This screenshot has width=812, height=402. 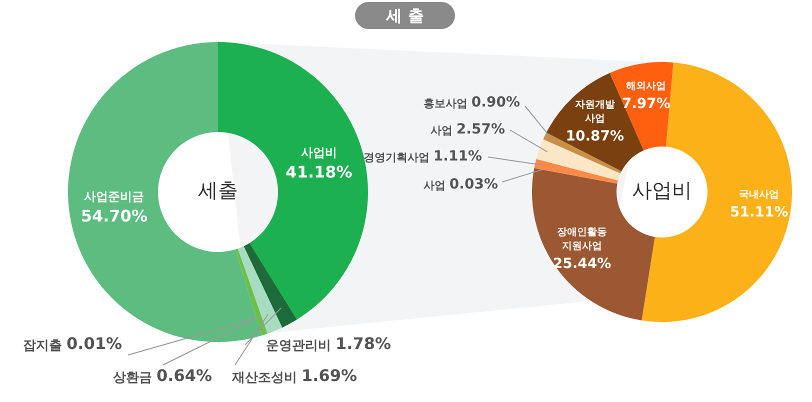 What do you see at coordinates (662, 190) in the screenshot?
I see `text: 사업비` at bounding box center [662, 190].